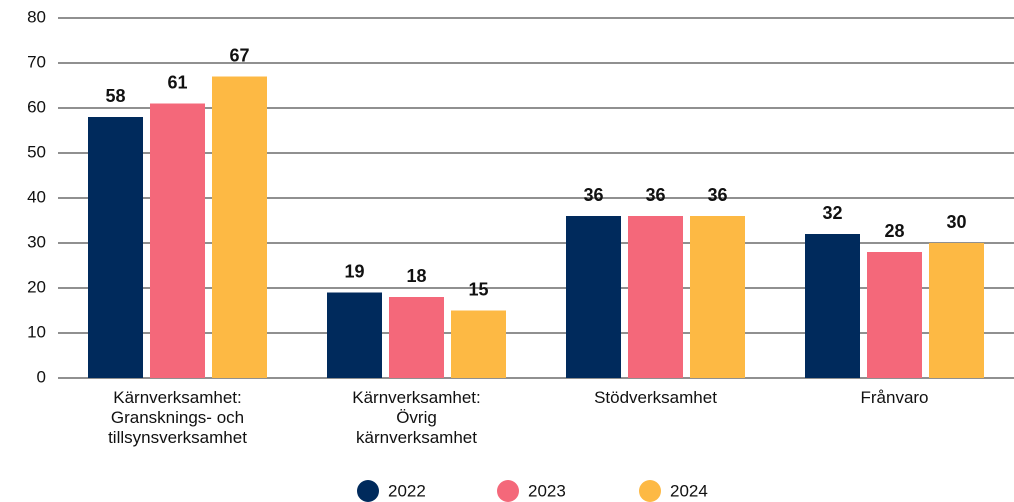  What do you see at coordinates (478, 289) in the screenshot?
I see `value-label: 15` at bounding box center [478, 289].